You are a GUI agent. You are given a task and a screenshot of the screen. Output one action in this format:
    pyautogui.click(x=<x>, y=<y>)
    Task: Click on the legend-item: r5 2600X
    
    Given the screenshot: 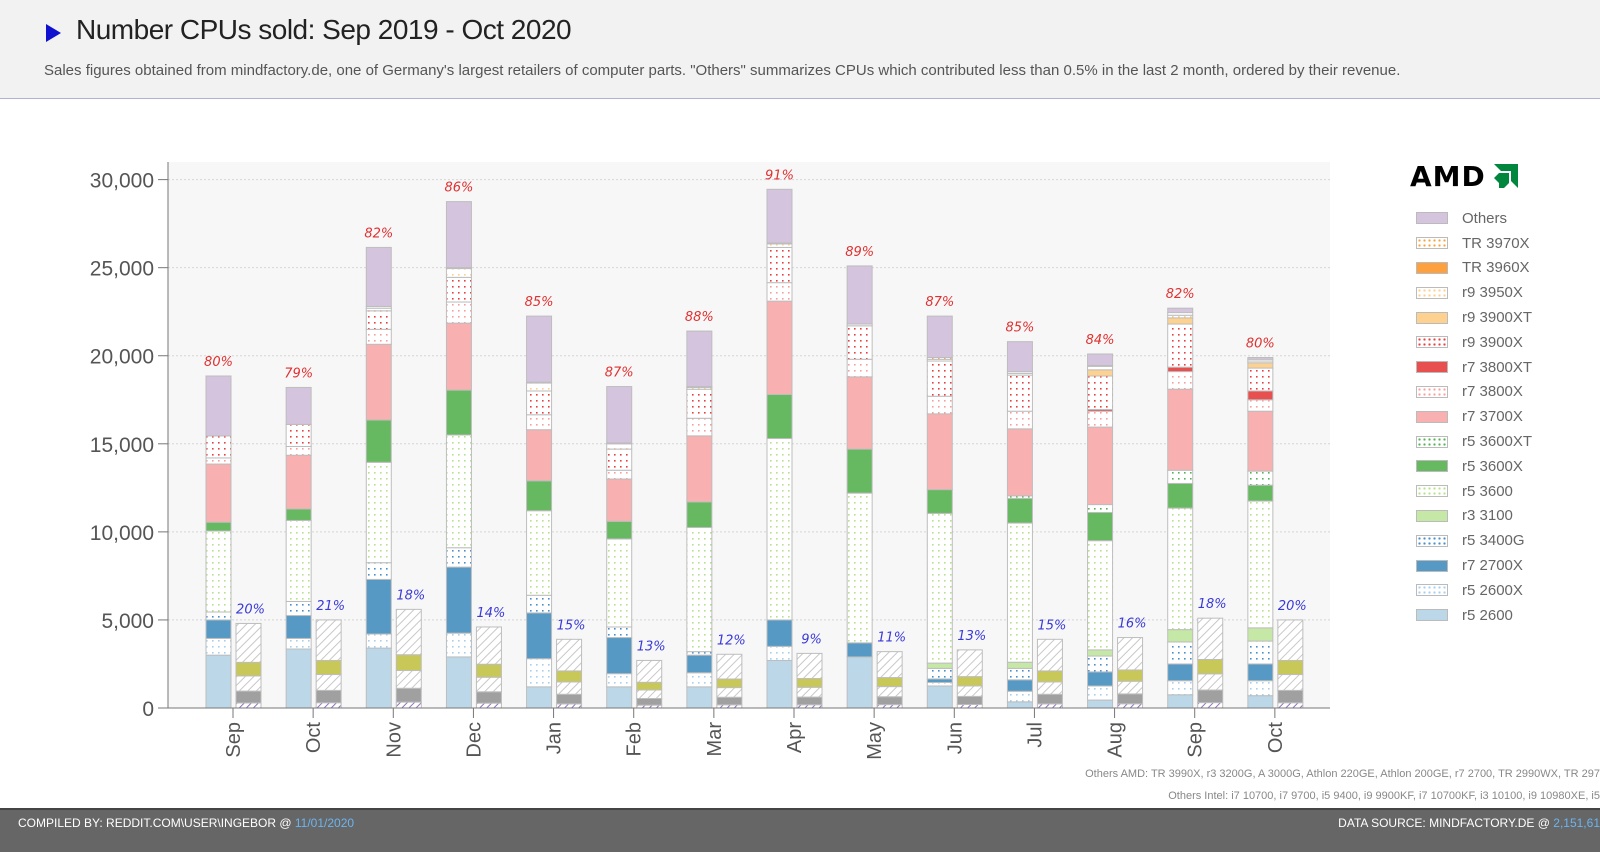 What is the action you would take?
    pyautogui.click(x=1474, y=590)
    